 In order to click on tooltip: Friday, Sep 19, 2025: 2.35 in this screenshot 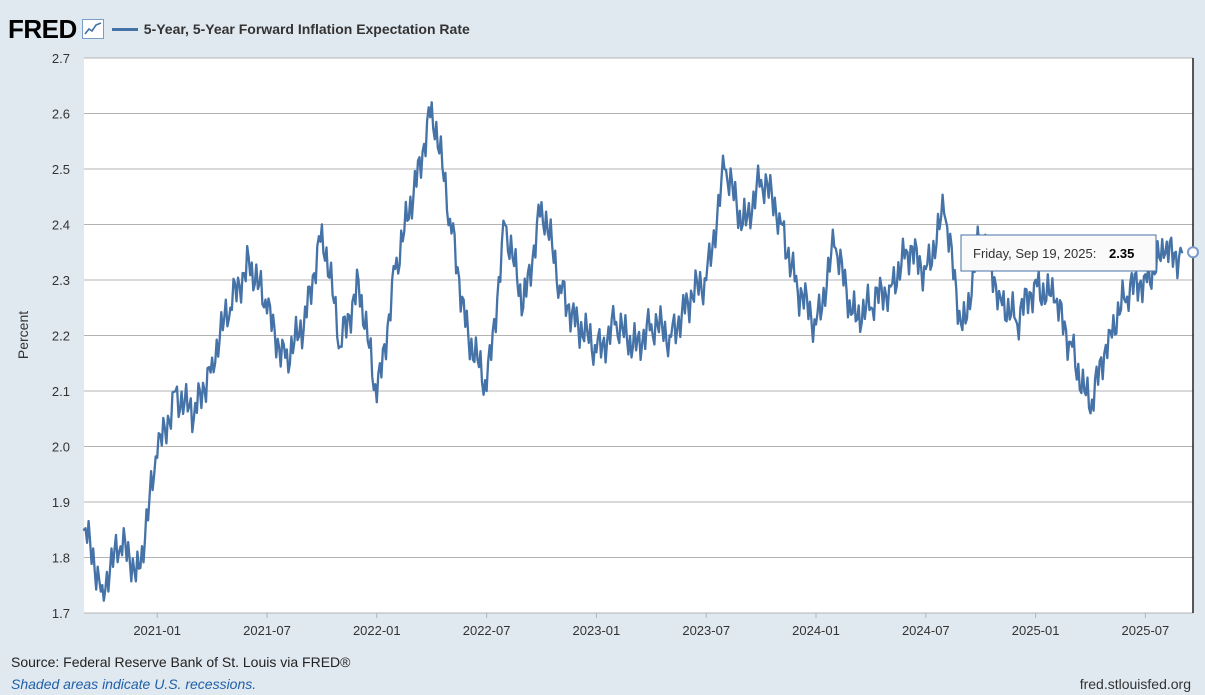, I will do `click(1058, 253)`.